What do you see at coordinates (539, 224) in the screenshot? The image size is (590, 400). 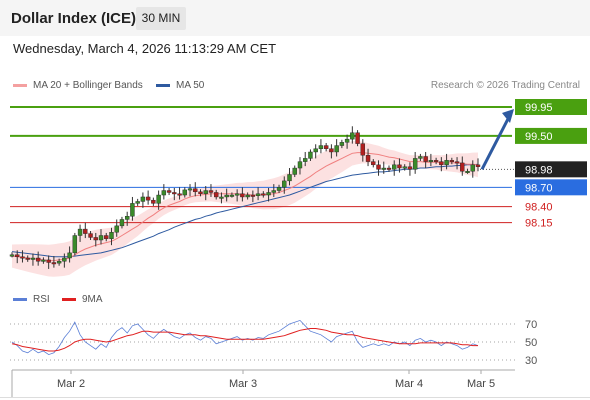 I see `level-label-4: 98.15` at bounding box center [539, 224].